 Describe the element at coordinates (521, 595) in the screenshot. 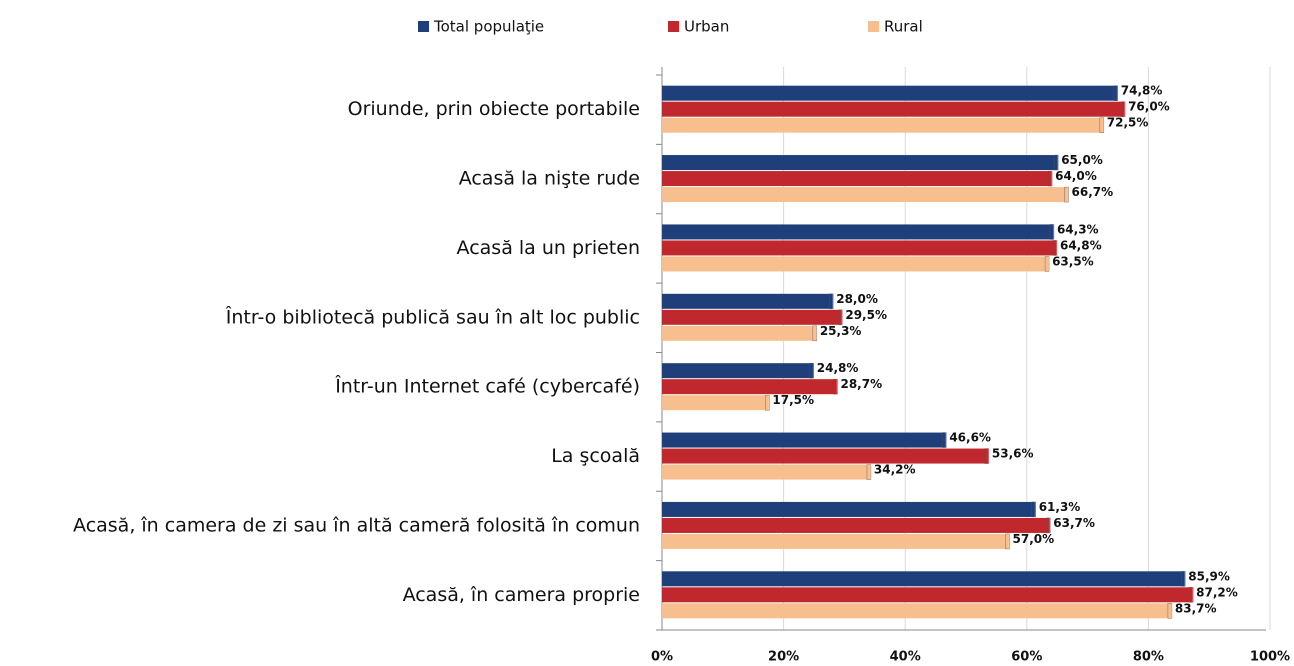

I see `category-label: Acasă, în camera proprie` at that location.